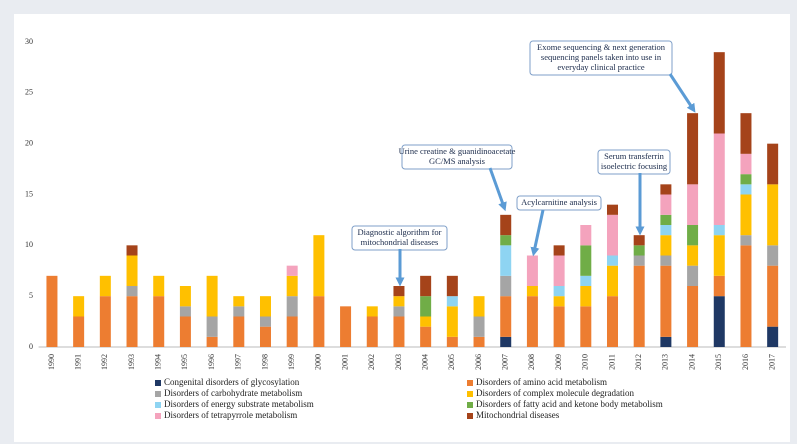 Image resolution: width=797 pixels, height=444 pixels. I want to click on annotation-text: Acylcarnitine analysis, so click(559, 202).